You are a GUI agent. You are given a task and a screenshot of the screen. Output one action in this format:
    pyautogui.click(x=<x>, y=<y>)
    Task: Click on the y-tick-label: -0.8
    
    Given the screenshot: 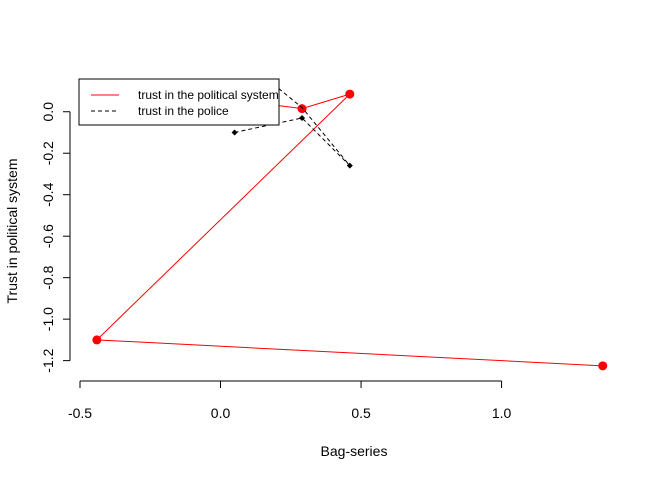 What is the action you would take?
    pyautogui.click(x=48, y=277)
    